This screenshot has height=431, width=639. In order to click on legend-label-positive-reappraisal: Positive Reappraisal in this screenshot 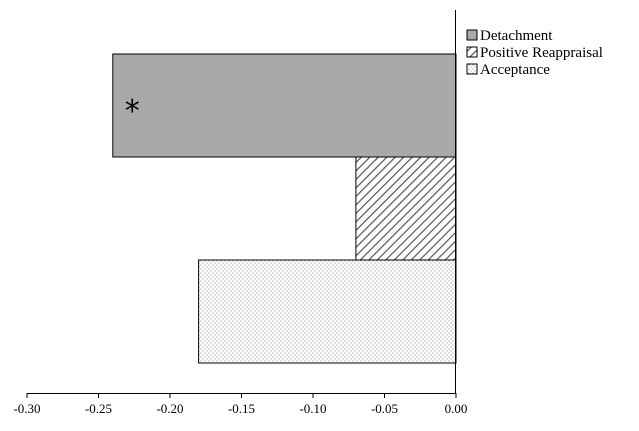, I will do `click(541, 53)`.